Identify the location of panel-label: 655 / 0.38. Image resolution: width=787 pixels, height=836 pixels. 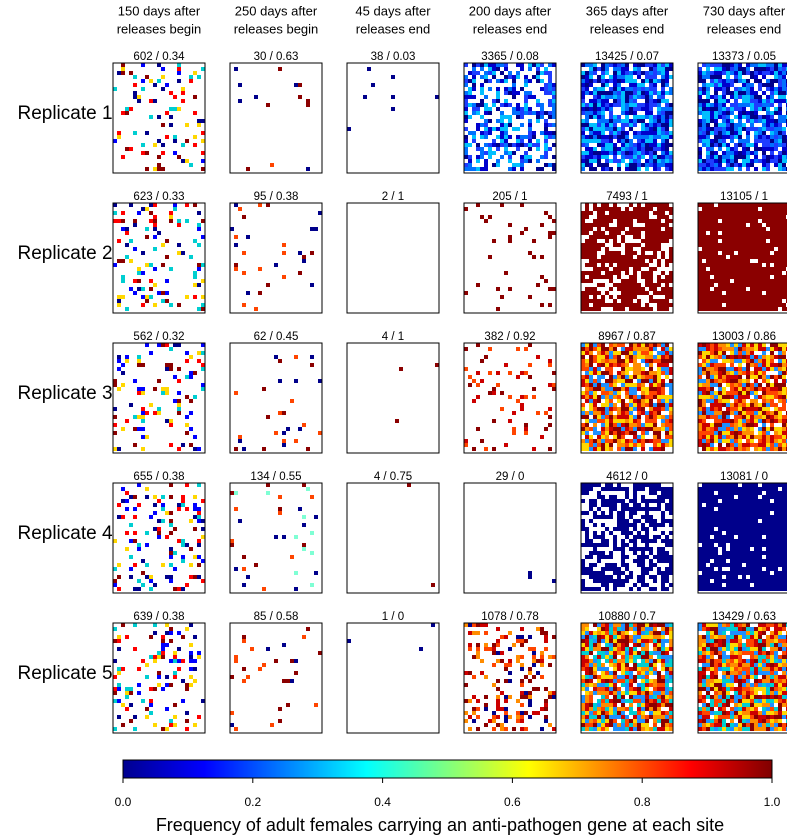
(158, 477).